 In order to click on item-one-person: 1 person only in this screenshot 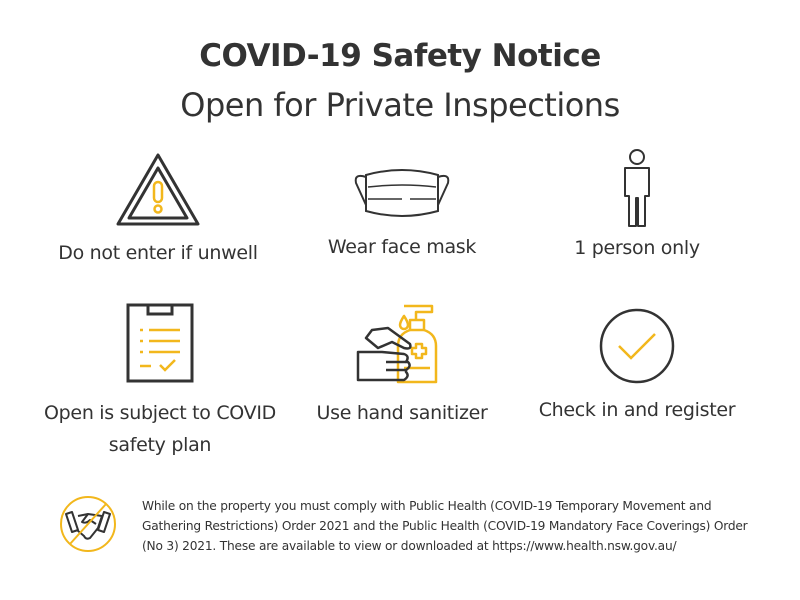, I will do `click(637, 206)`.